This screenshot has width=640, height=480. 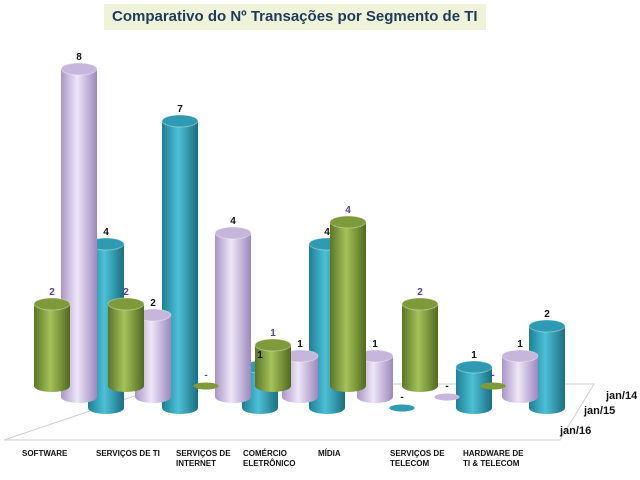 What do you see at coordinates (153, 303) in the screenshot?
I see `value-label-jan-15-2: 2` at bounding box center [153, 303].